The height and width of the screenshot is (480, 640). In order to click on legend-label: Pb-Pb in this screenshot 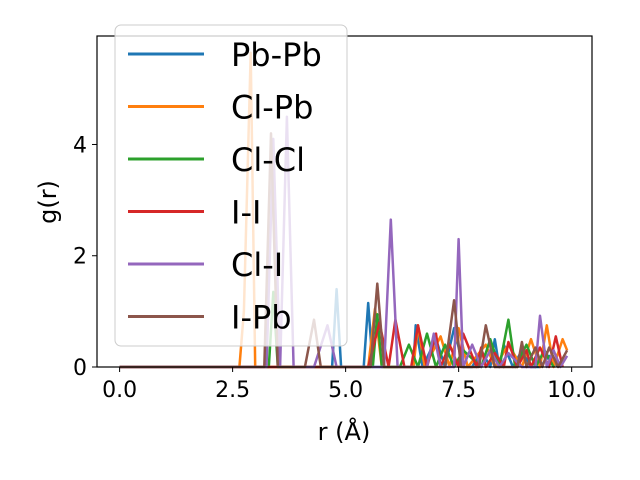, I will do `click(276, 55)`.